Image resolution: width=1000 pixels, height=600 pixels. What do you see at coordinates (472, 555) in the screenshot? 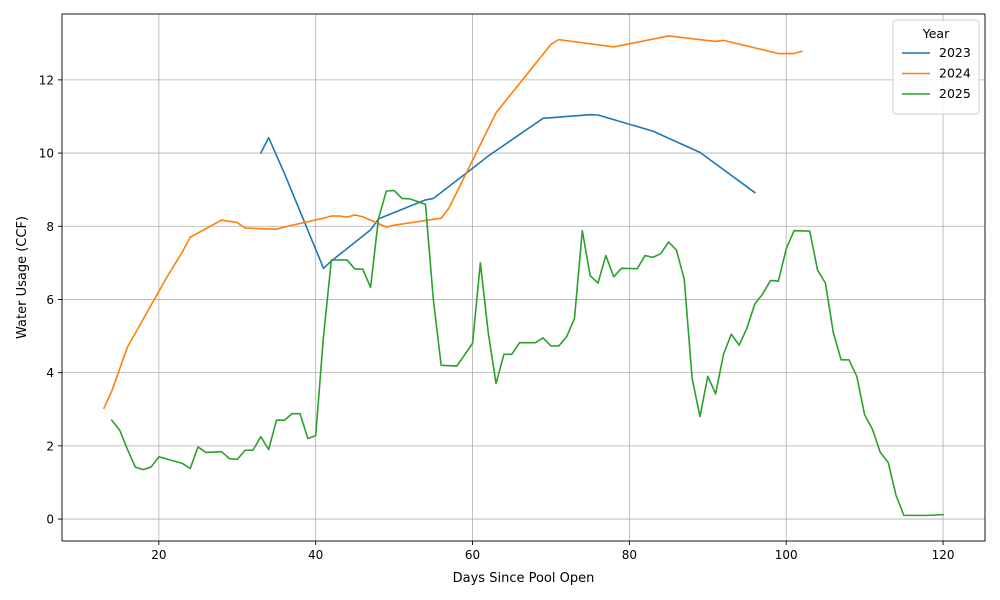
I see `x-tick-label: 60` at bounding box center [472, 555].